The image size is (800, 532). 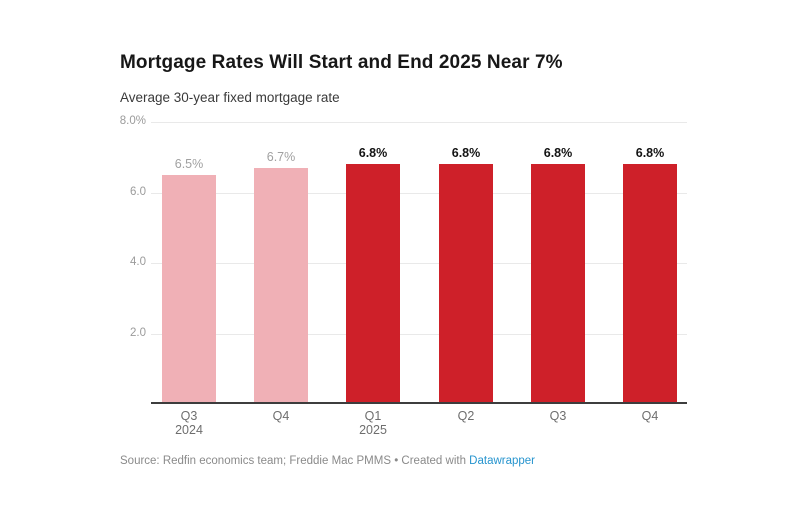 I want to click on y-tick-label: 4.0, so click(x=138, y=262).